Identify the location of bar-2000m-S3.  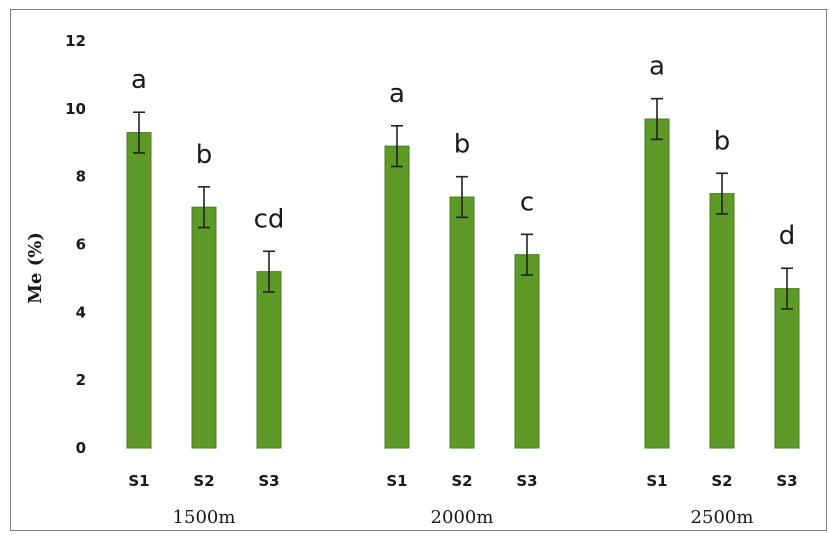
(527, 351).